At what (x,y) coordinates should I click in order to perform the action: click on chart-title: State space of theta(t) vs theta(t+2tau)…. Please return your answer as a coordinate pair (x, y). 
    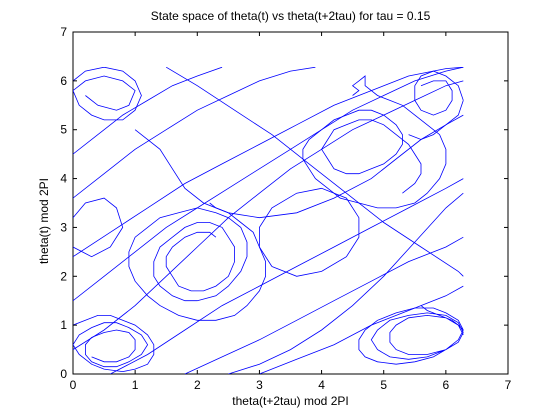
    Looking at the image, I should click on (290, 16).